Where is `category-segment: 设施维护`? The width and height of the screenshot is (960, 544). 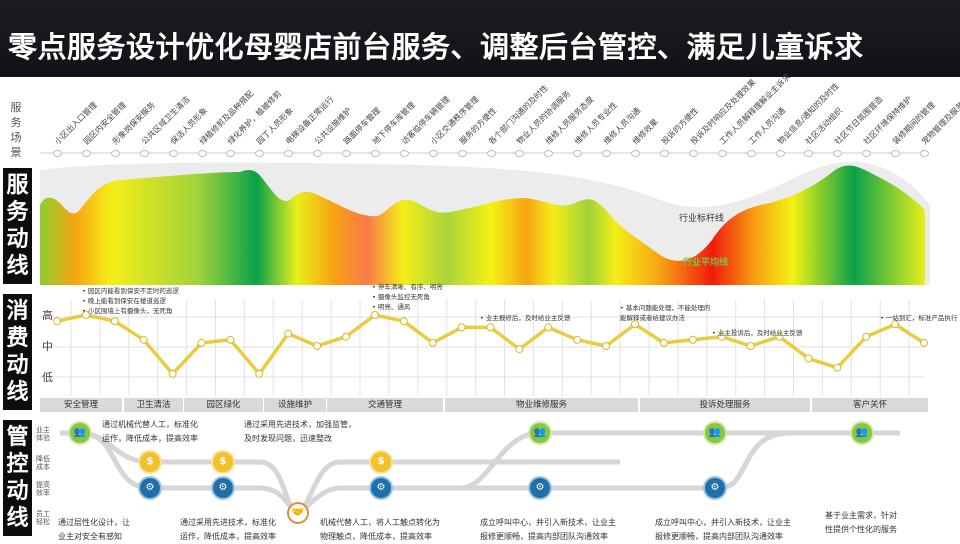
category-segment: 设施维护 is located at coordinates (295, 405).